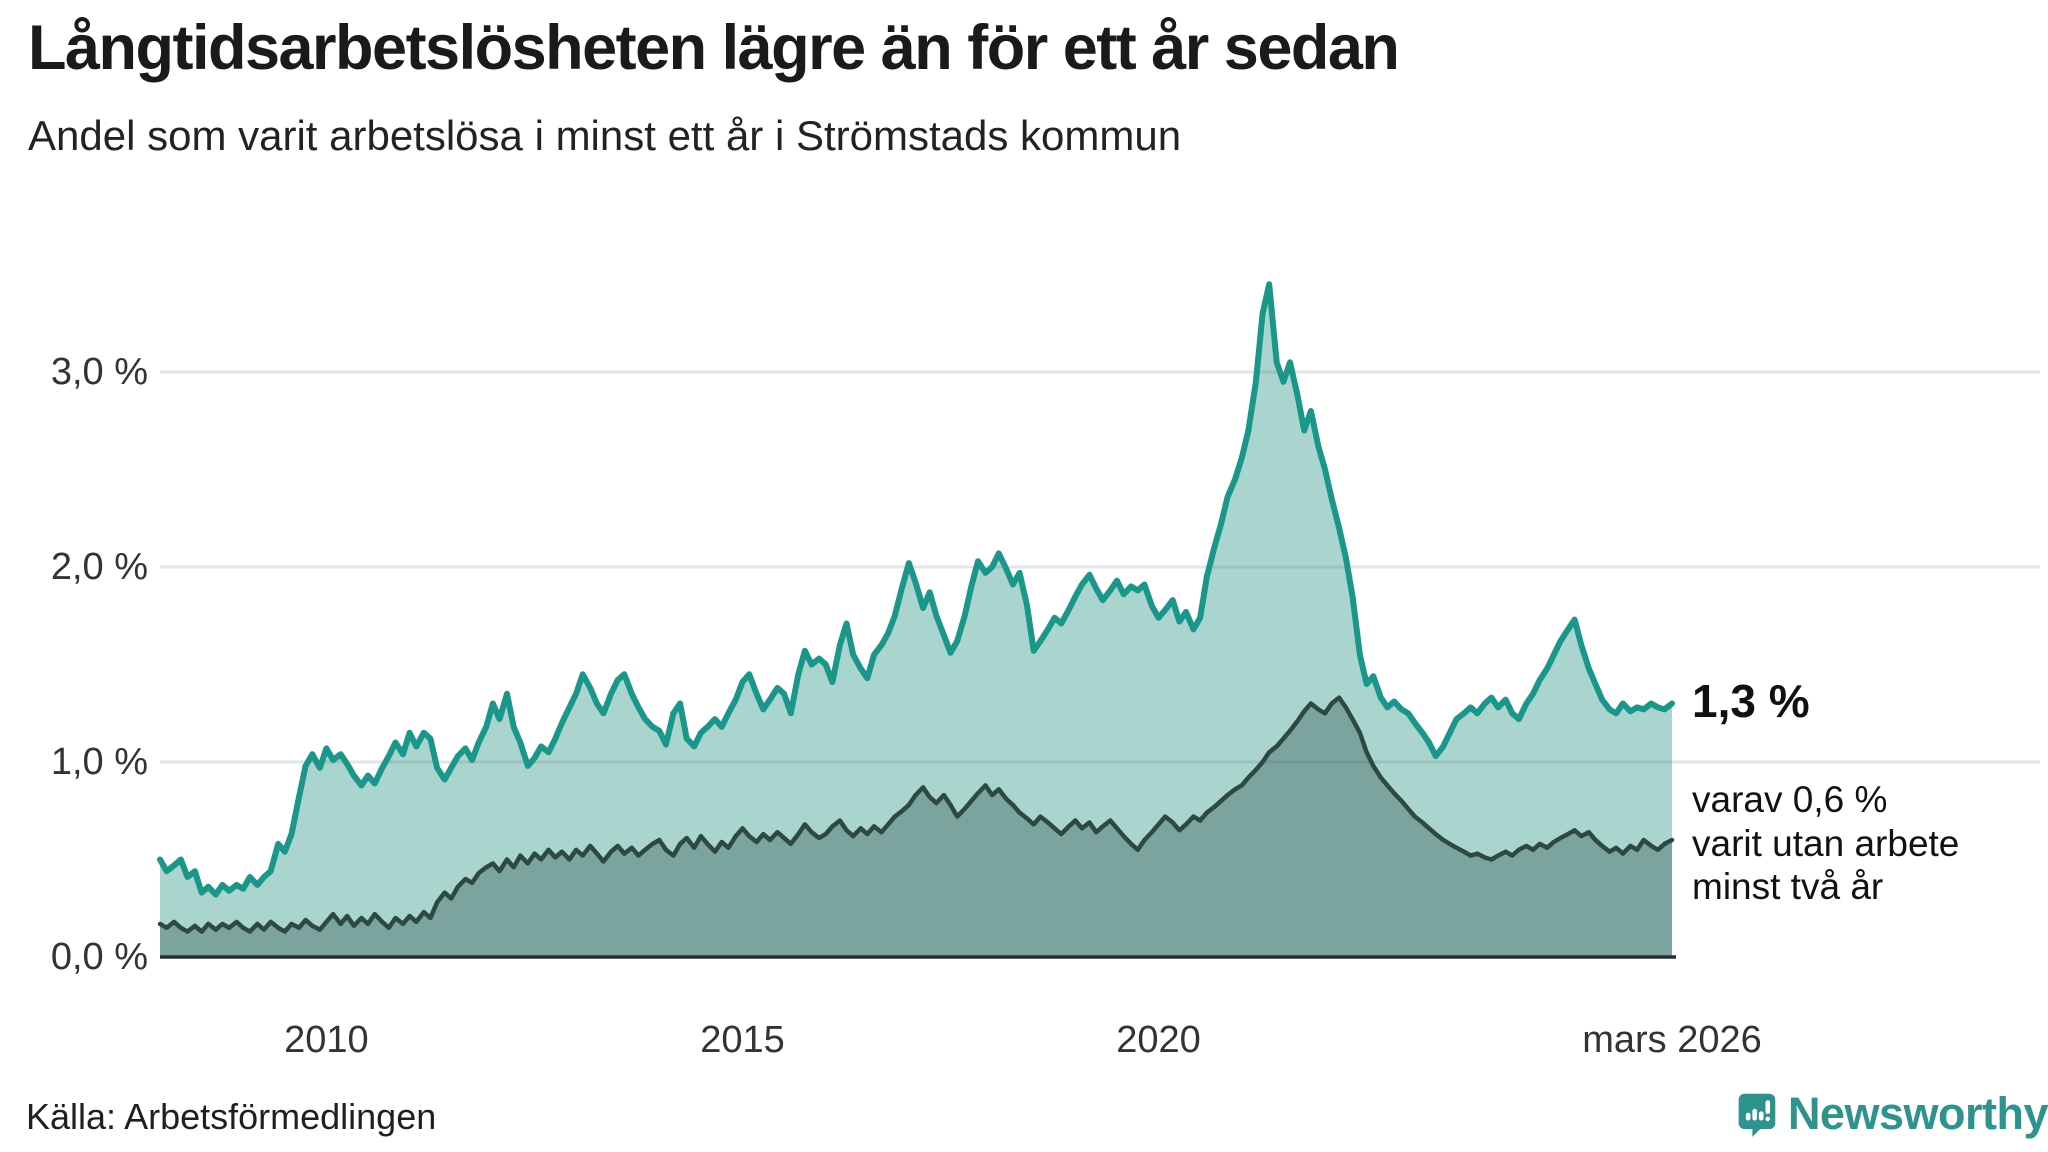  Describe the element at coordinates (99, 957) in the screenshot. I see `y-tick-label: 0,0 %` at that location.